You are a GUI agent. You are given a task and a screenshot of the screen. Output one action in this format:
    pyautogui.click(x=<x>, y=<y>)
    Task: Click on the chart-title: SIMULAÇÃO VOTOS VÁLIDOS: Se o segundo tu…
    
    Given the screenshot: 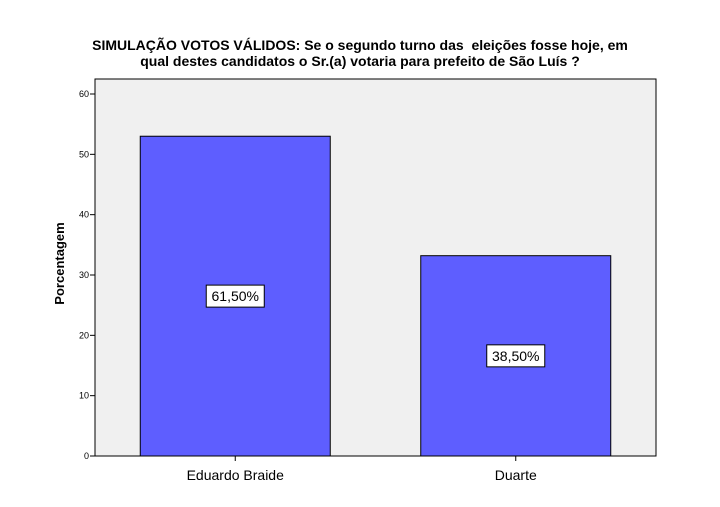 What is the action you would take?
    pyautogui.click(x=360, y=53)
    